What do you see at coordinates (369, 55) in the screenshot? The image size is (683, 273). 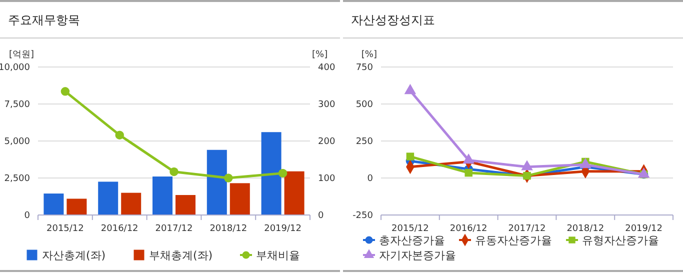 I see `y-axis-title: [%]` at bounding box center [369, 55].